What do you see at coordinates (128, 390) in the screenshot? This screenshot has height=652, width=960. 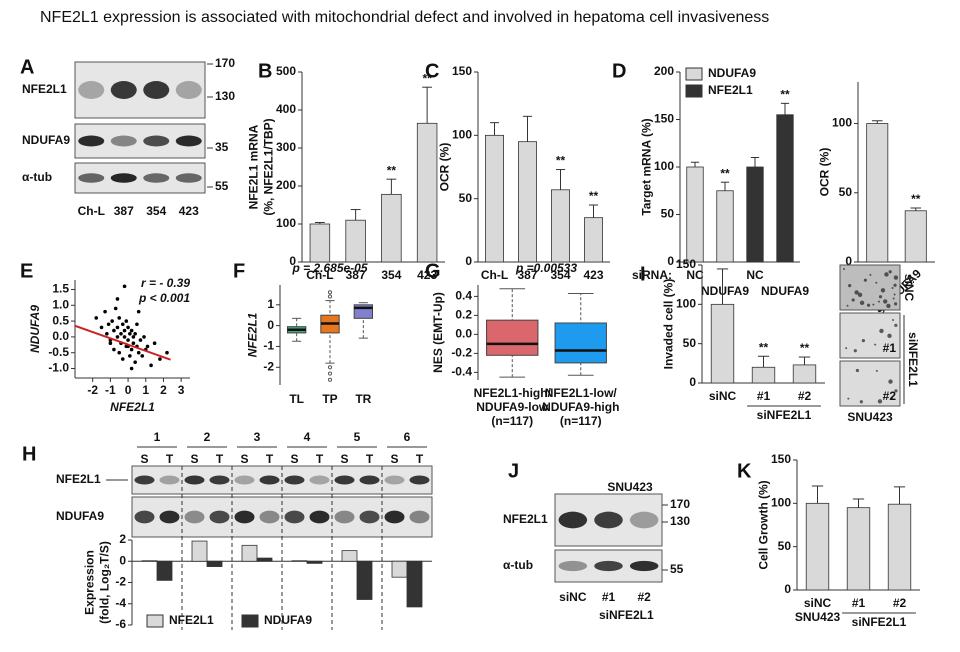 I see `x-tick-label: 0` at bounding box center [128, 390].